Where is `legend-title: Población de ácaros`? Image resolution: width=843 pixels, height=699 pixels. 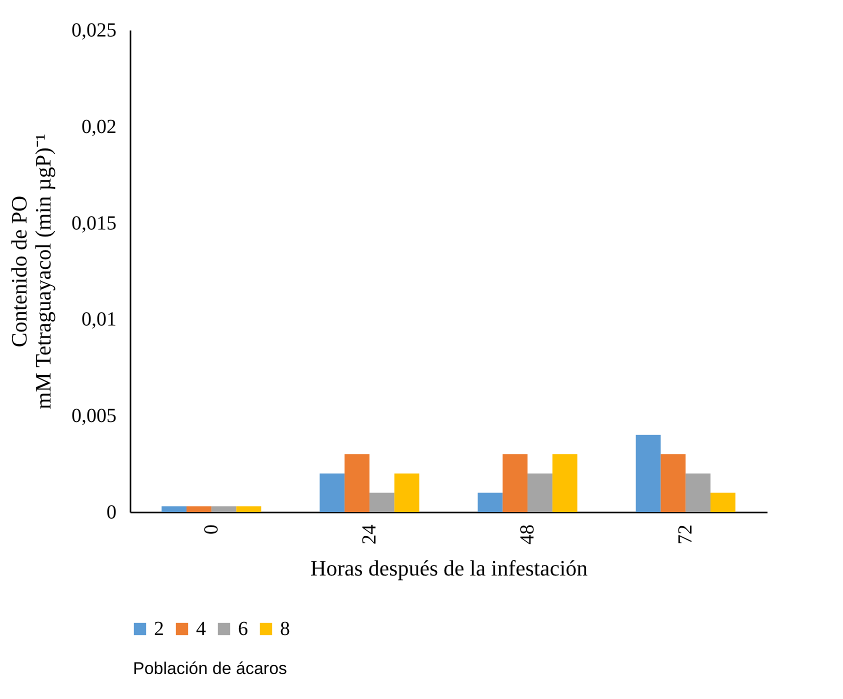 legend-title: Población de ácaros is located at coordinates (210, 668).